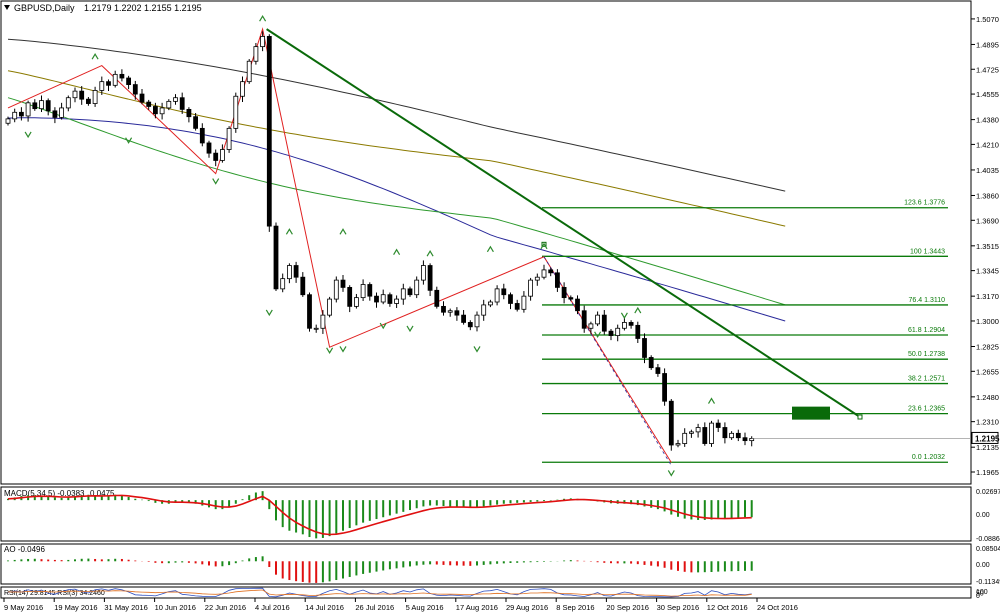 This screenshot has height=616, width=1000. I want to click on macd-label: MACD(5,34,5) -0.0383, so click(44, 493).